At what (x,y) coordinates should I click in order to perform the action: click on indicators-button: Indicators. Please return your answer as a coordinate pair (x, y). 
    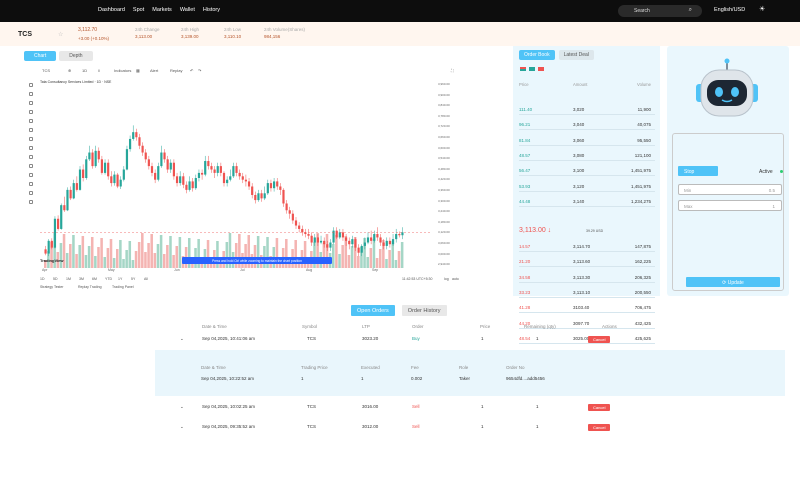
    Looking at the image, I should click on (123, 70).